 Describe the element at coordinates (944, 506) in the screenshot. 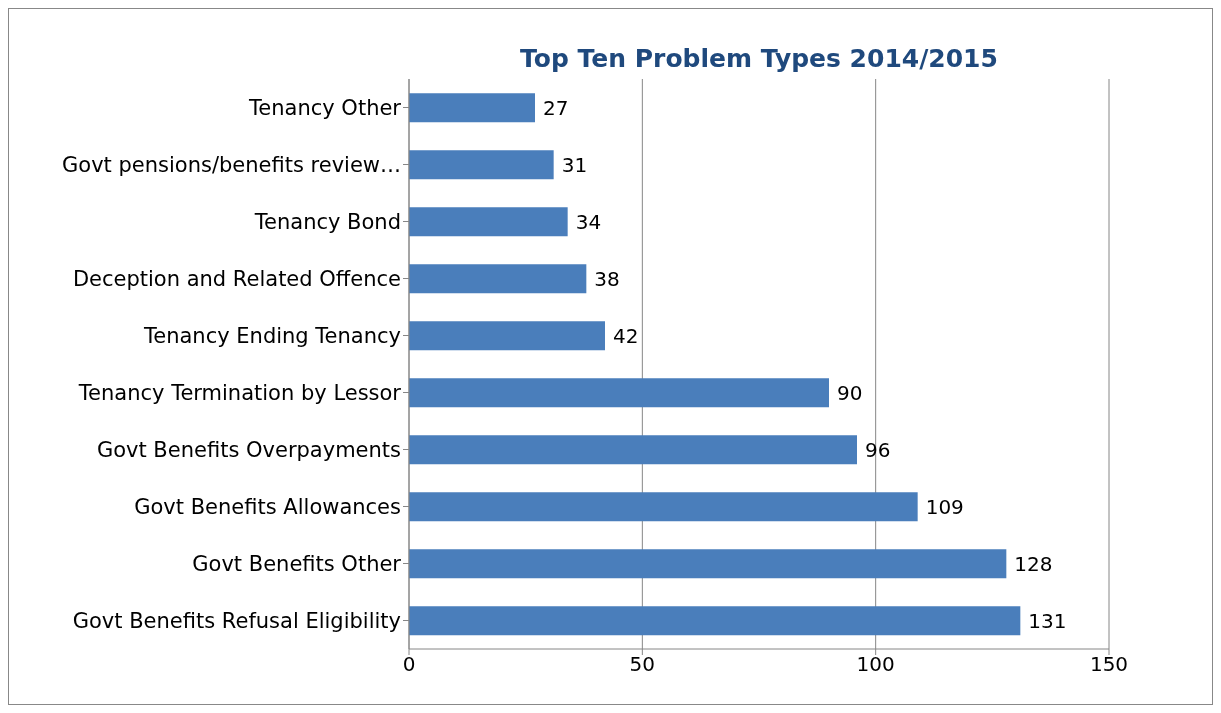

I see `data-label: 109` at that location.